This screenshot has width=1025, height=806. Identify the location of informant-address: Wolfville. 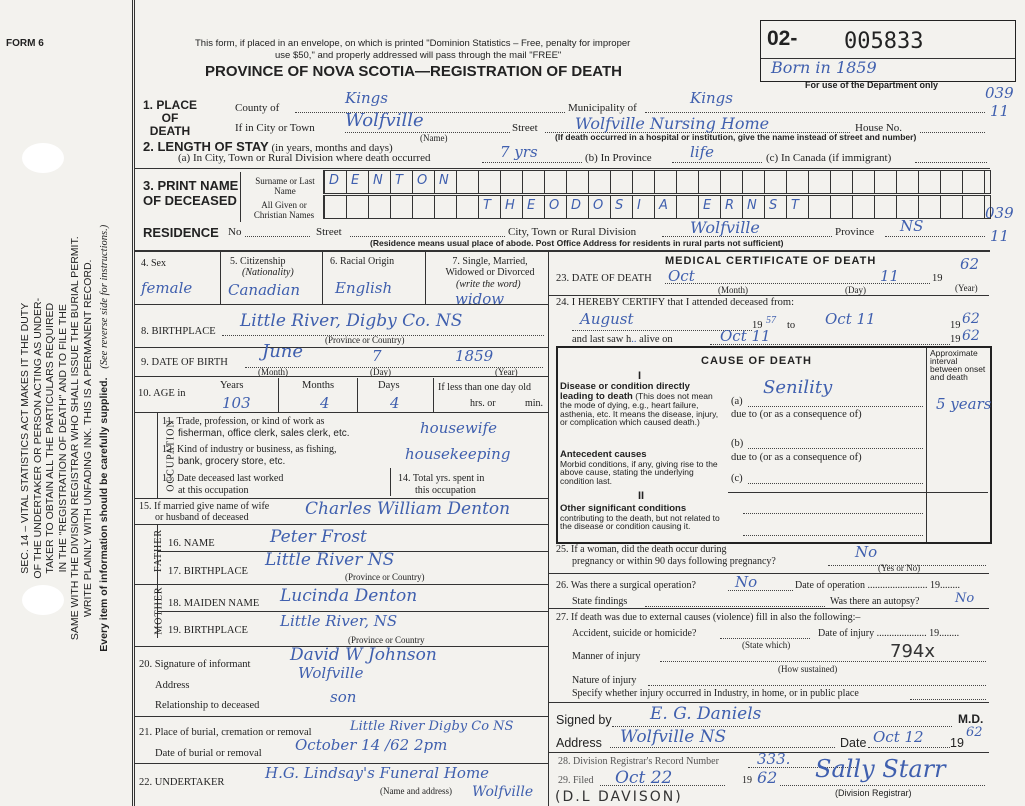
(331, 673).